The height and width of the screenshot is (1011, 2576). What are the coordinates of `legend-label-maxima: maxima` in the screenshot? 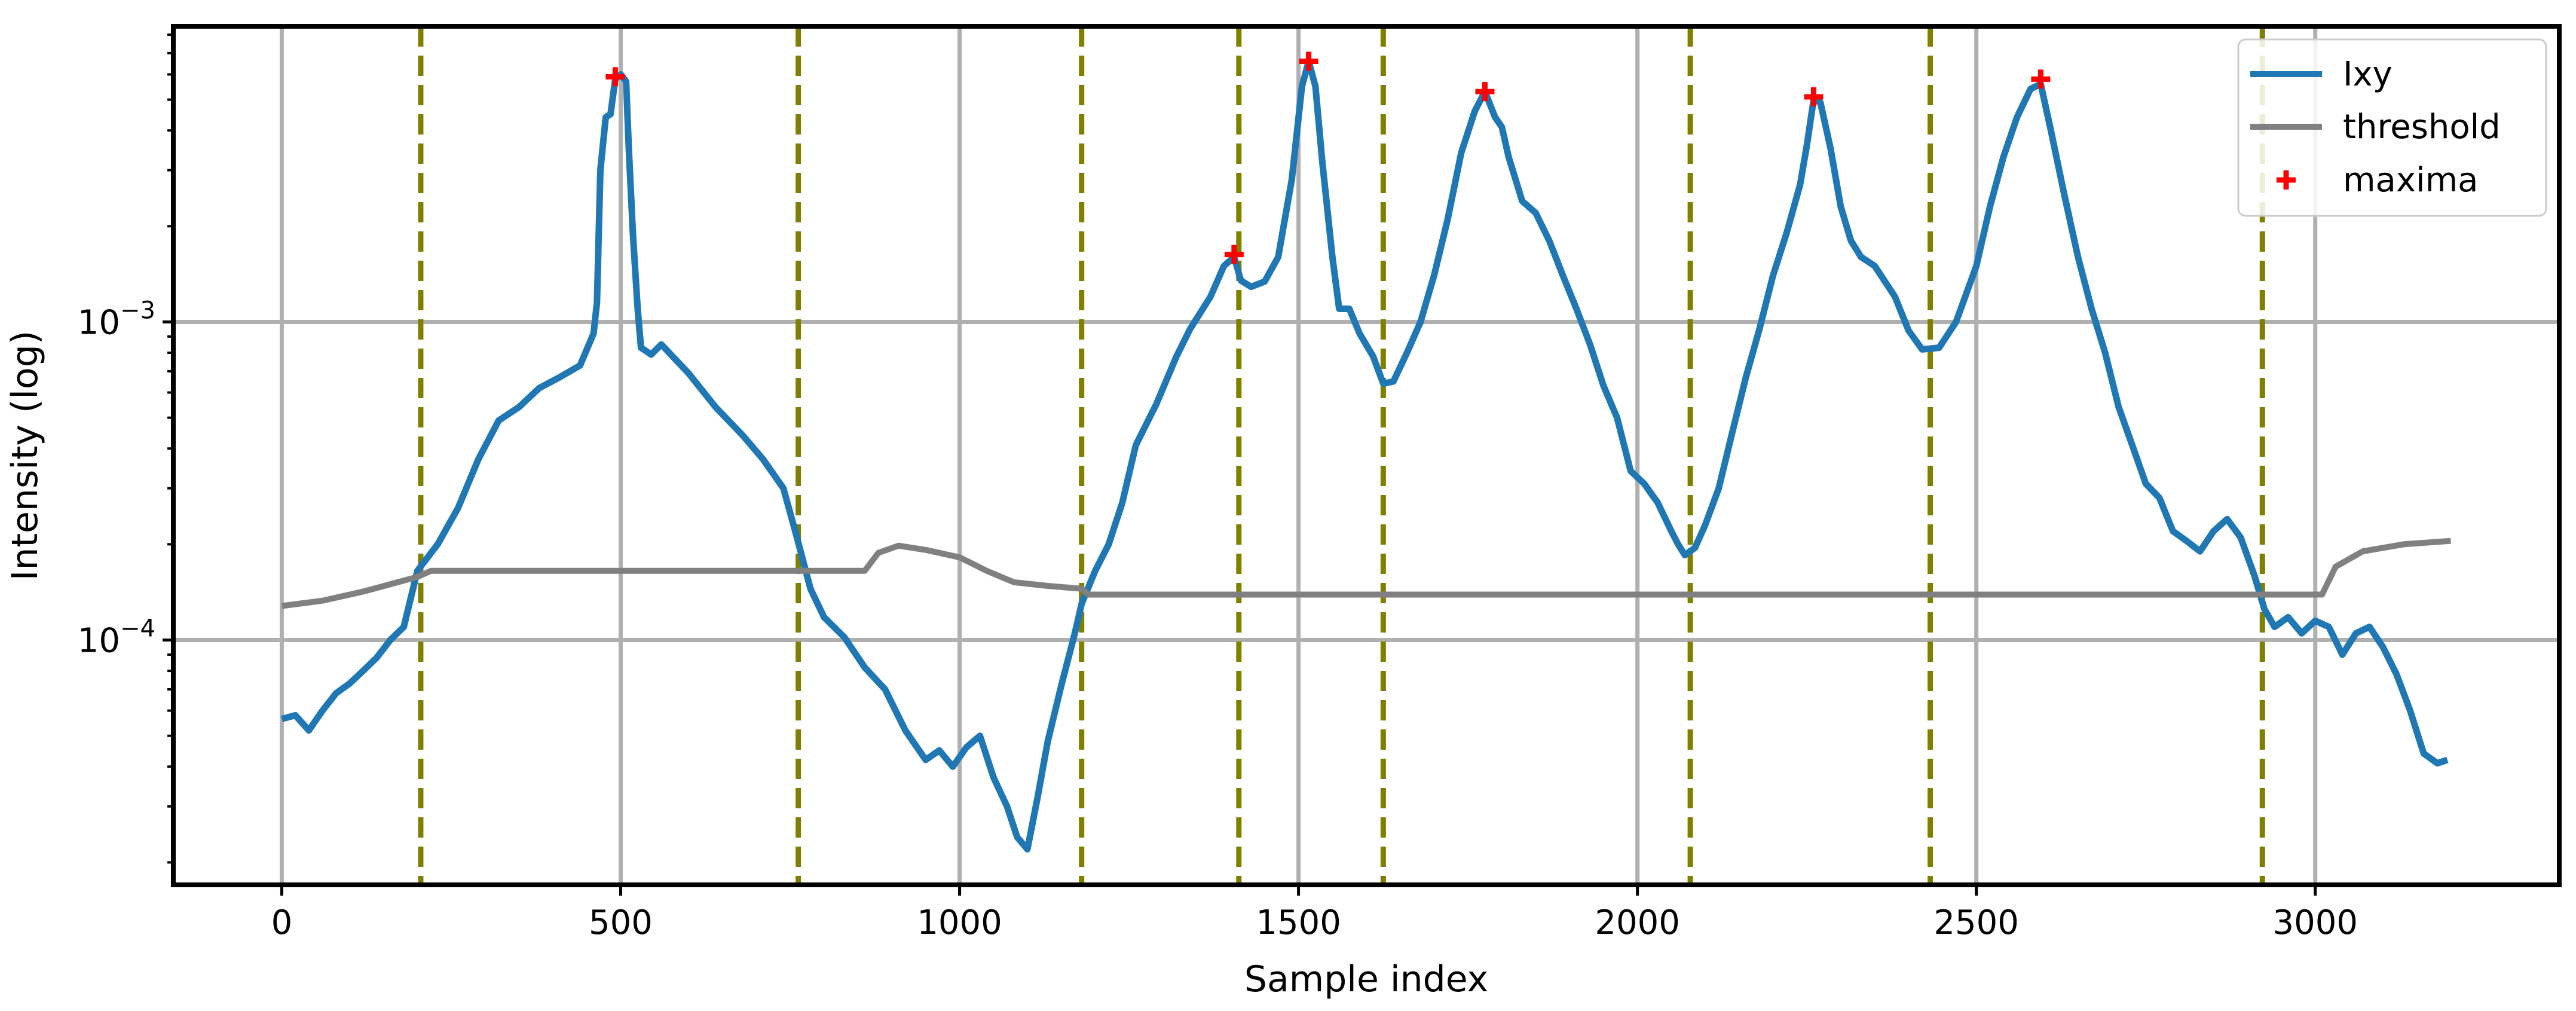 It's located at (2410, 180).